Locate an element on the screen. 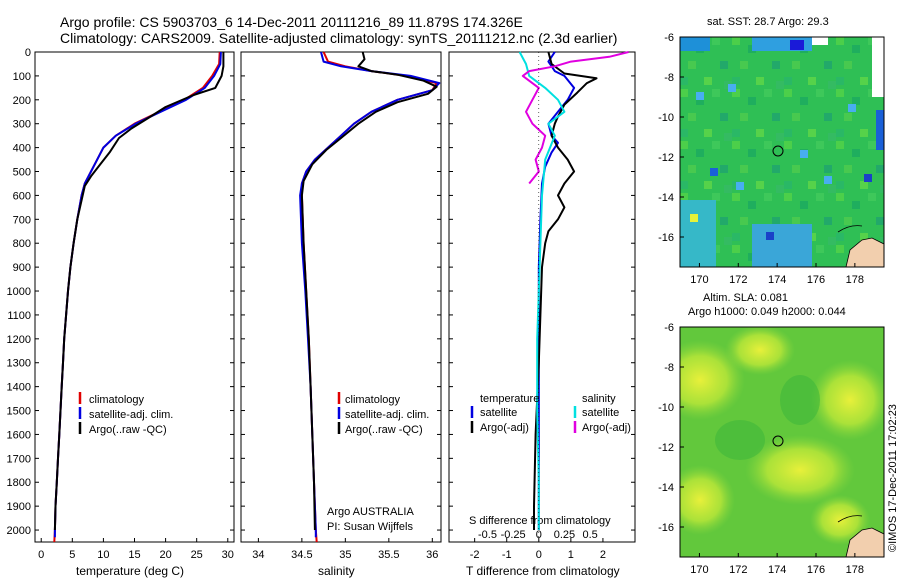 The height and width of the screenshot is (580, 900). temperature-tick-label: 10 is located at coordinates (103, 555).